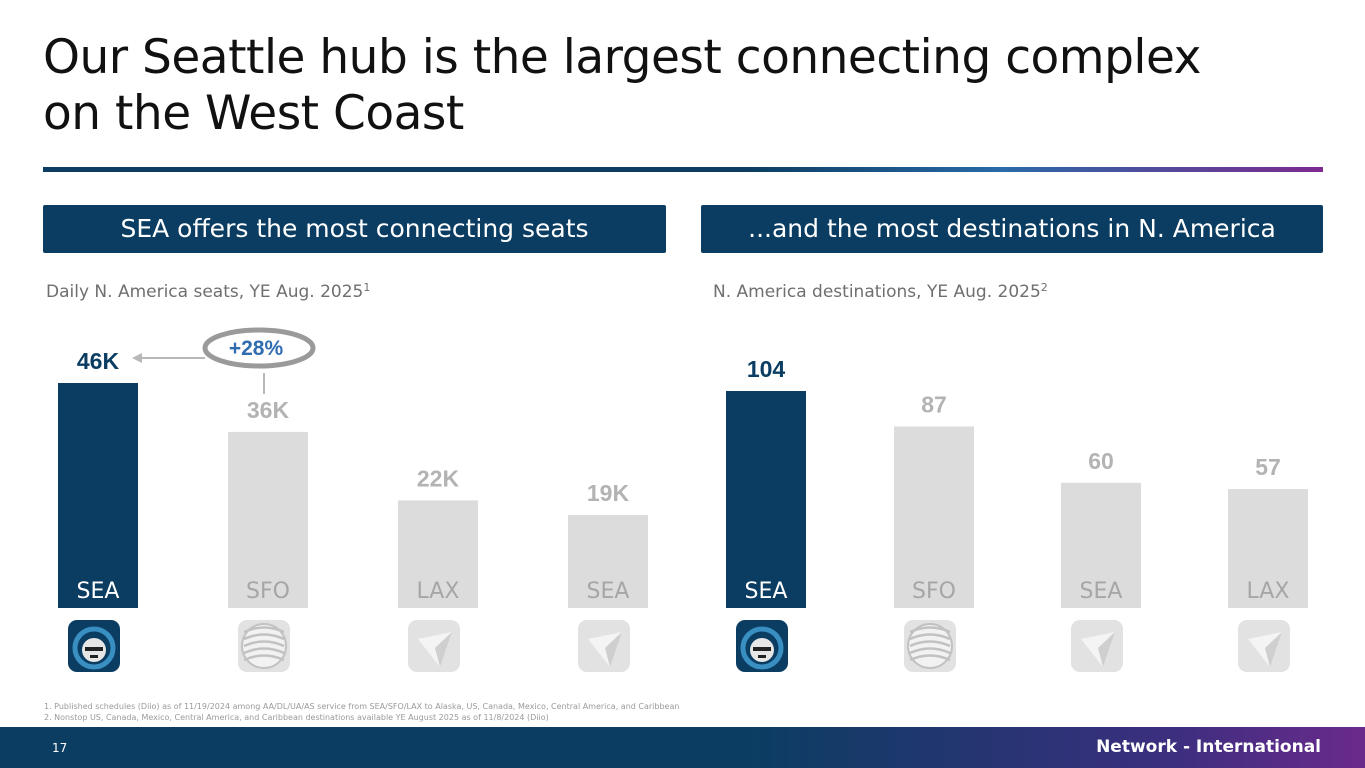  Describe the element at coordinates (367, 287) in the screenshot. I see `left-chart-footnote-ref: 1` at that location.